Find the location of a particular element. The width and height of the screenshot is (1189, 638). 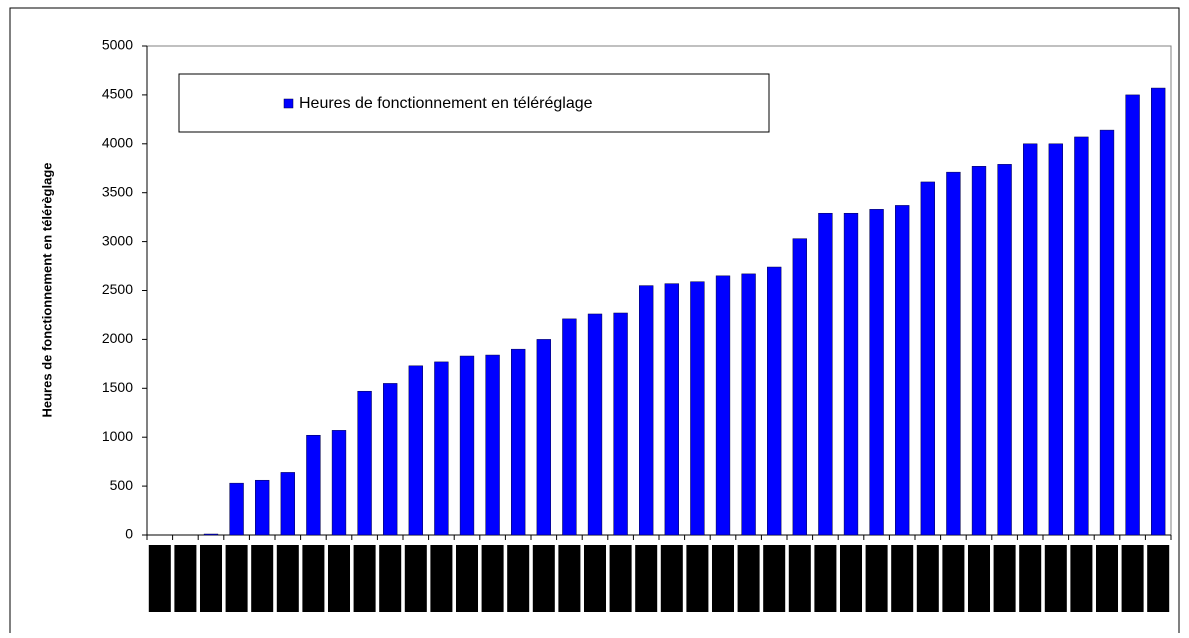

y-tick-label: 3000 is located at coordinates (117, 240).